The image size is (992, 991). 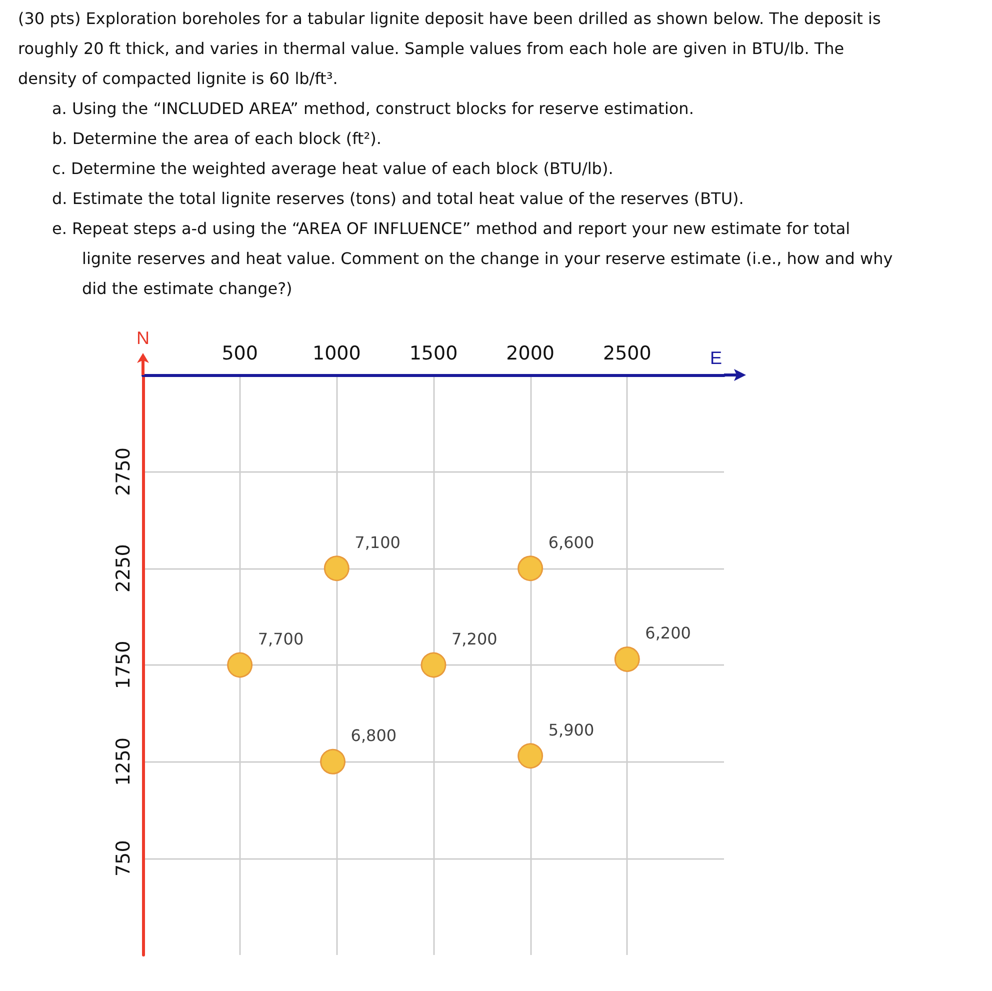 What do you see at coordinates (627, 353) in the screenshot?
I see `x-tick-label: 2500` at bounding box center [627, 353].